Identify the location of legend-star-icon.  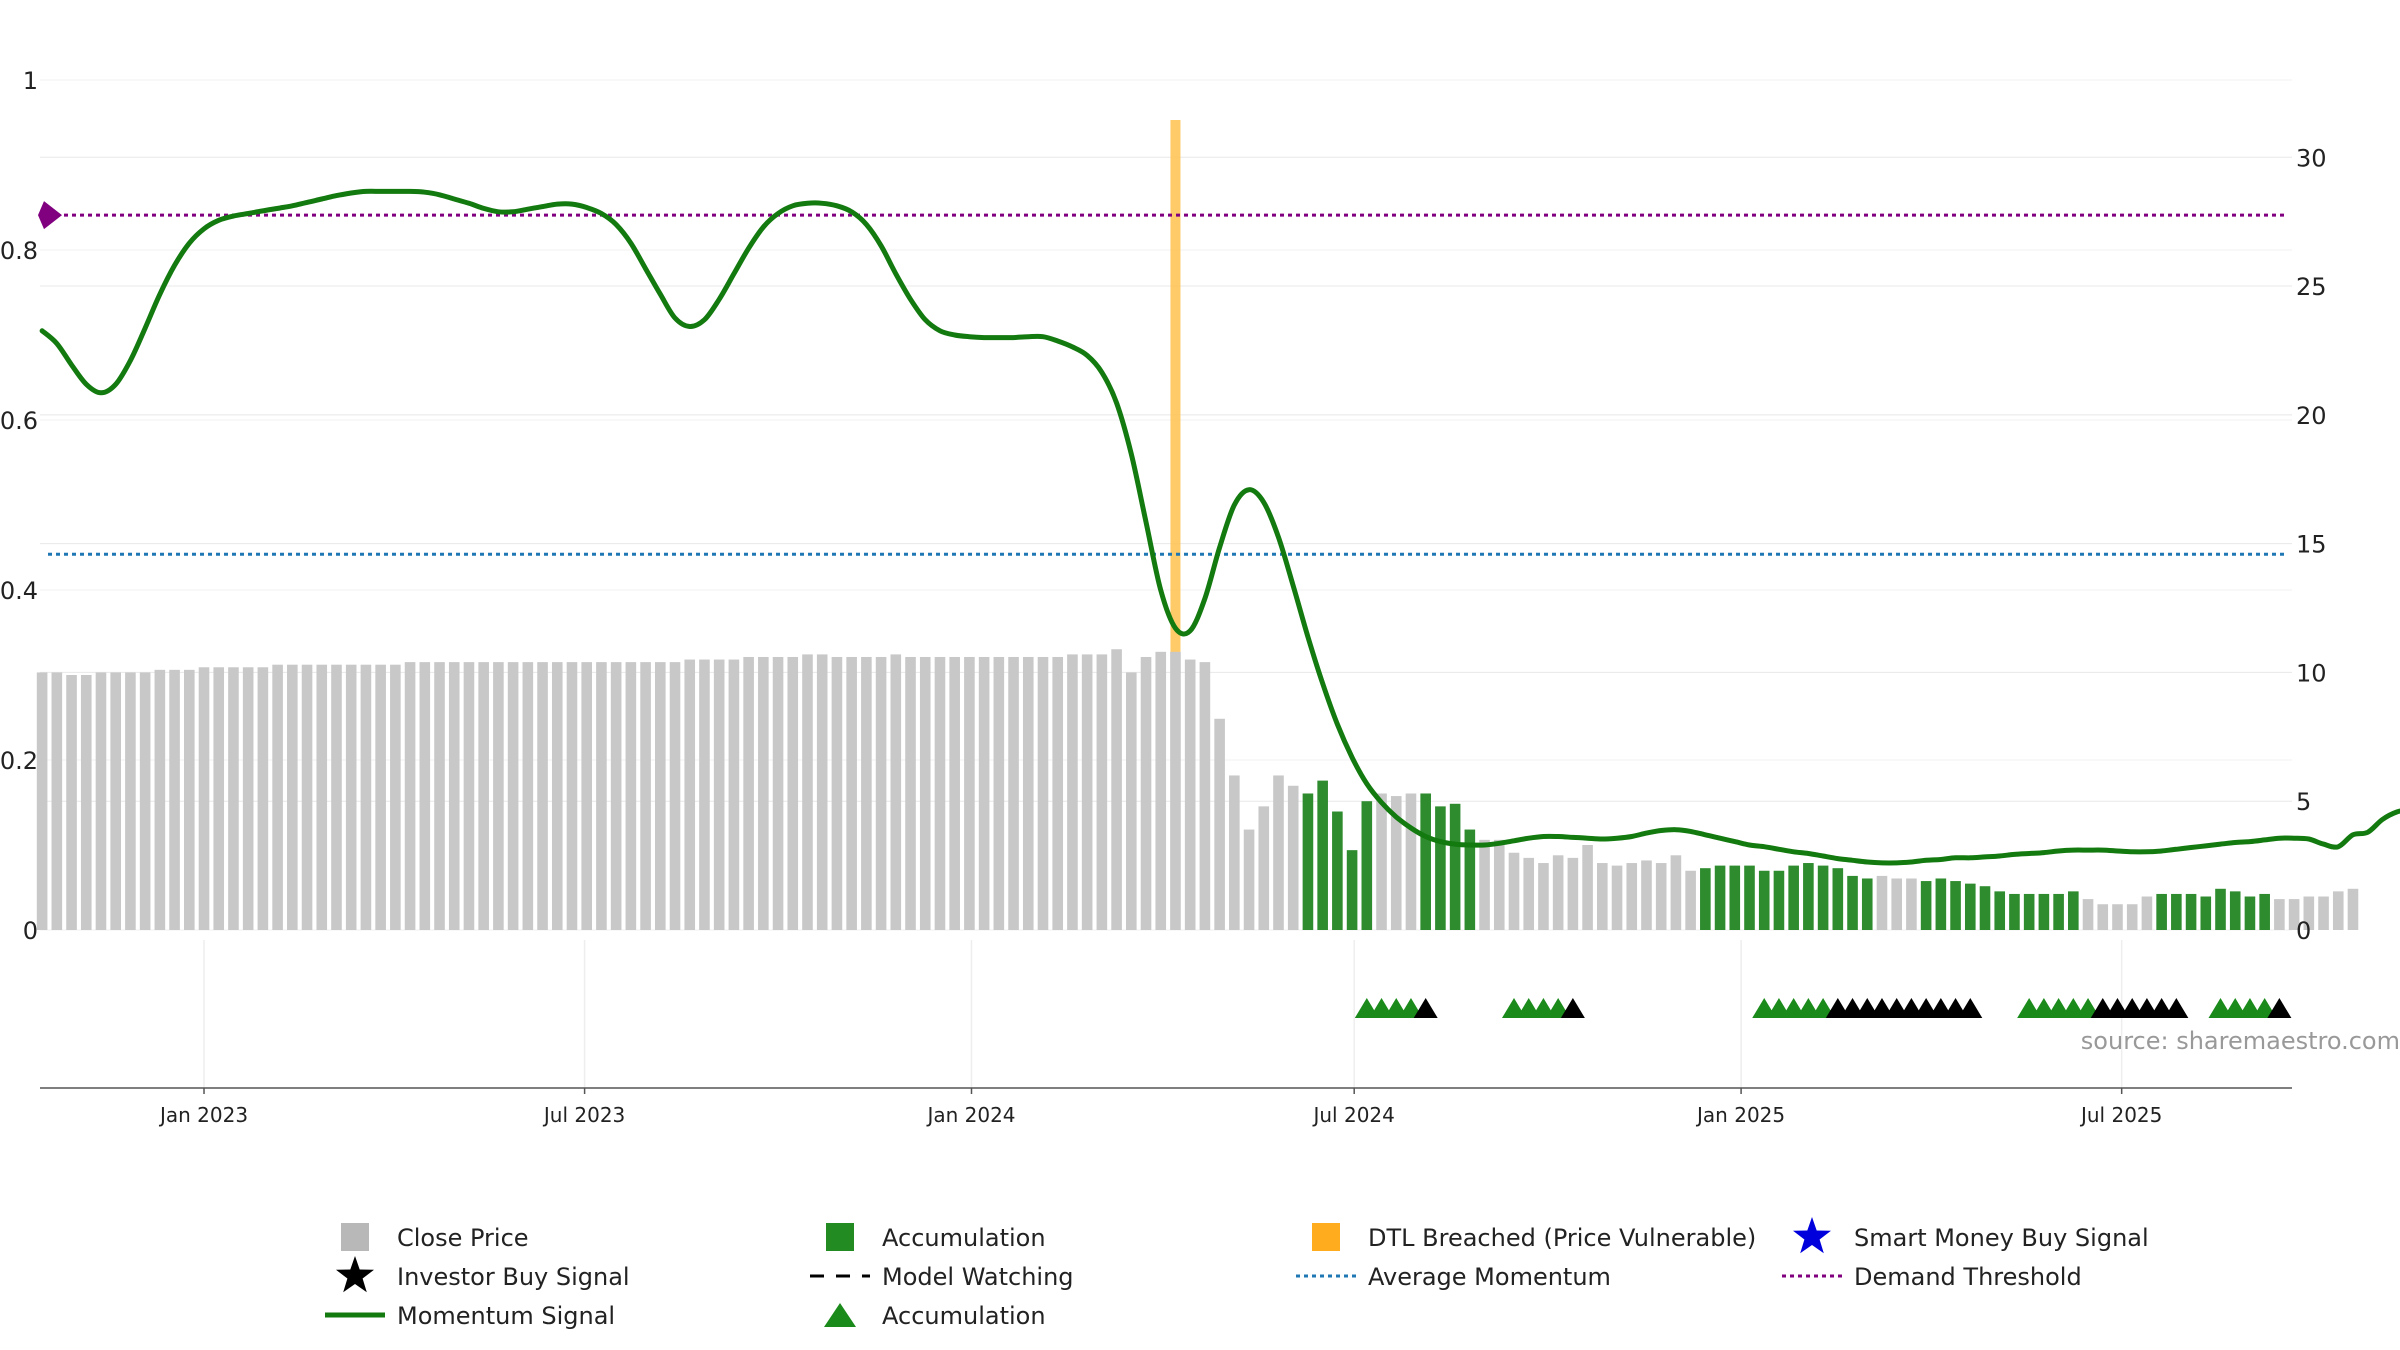
(355, 1274).